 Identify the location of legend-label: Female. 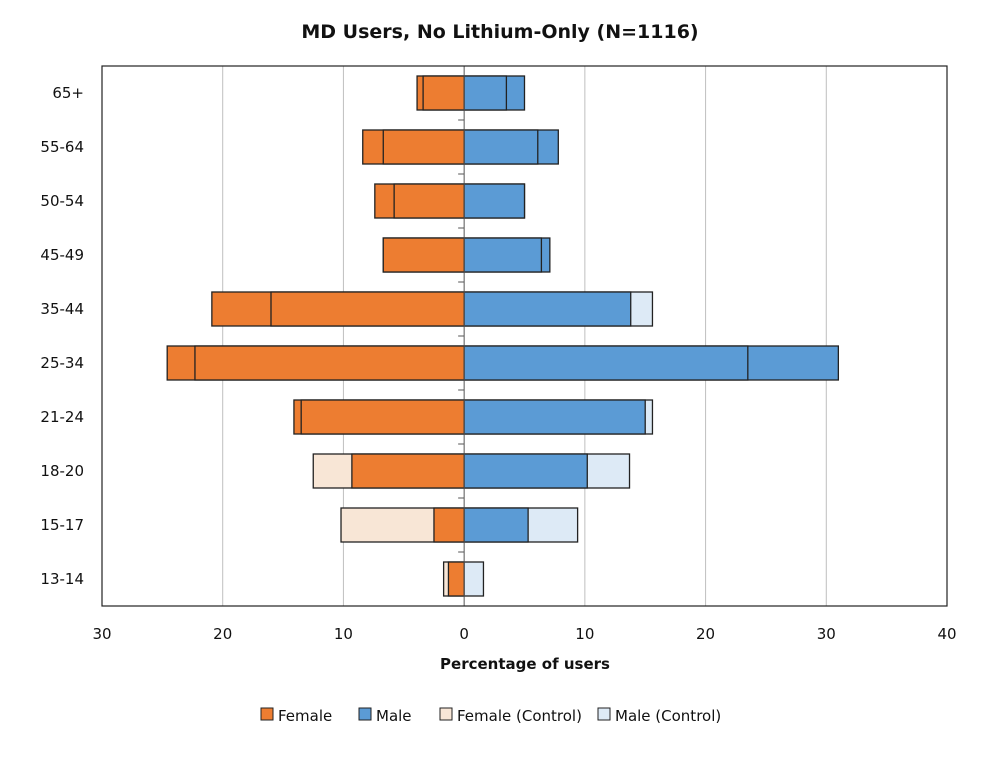
(305, 716).